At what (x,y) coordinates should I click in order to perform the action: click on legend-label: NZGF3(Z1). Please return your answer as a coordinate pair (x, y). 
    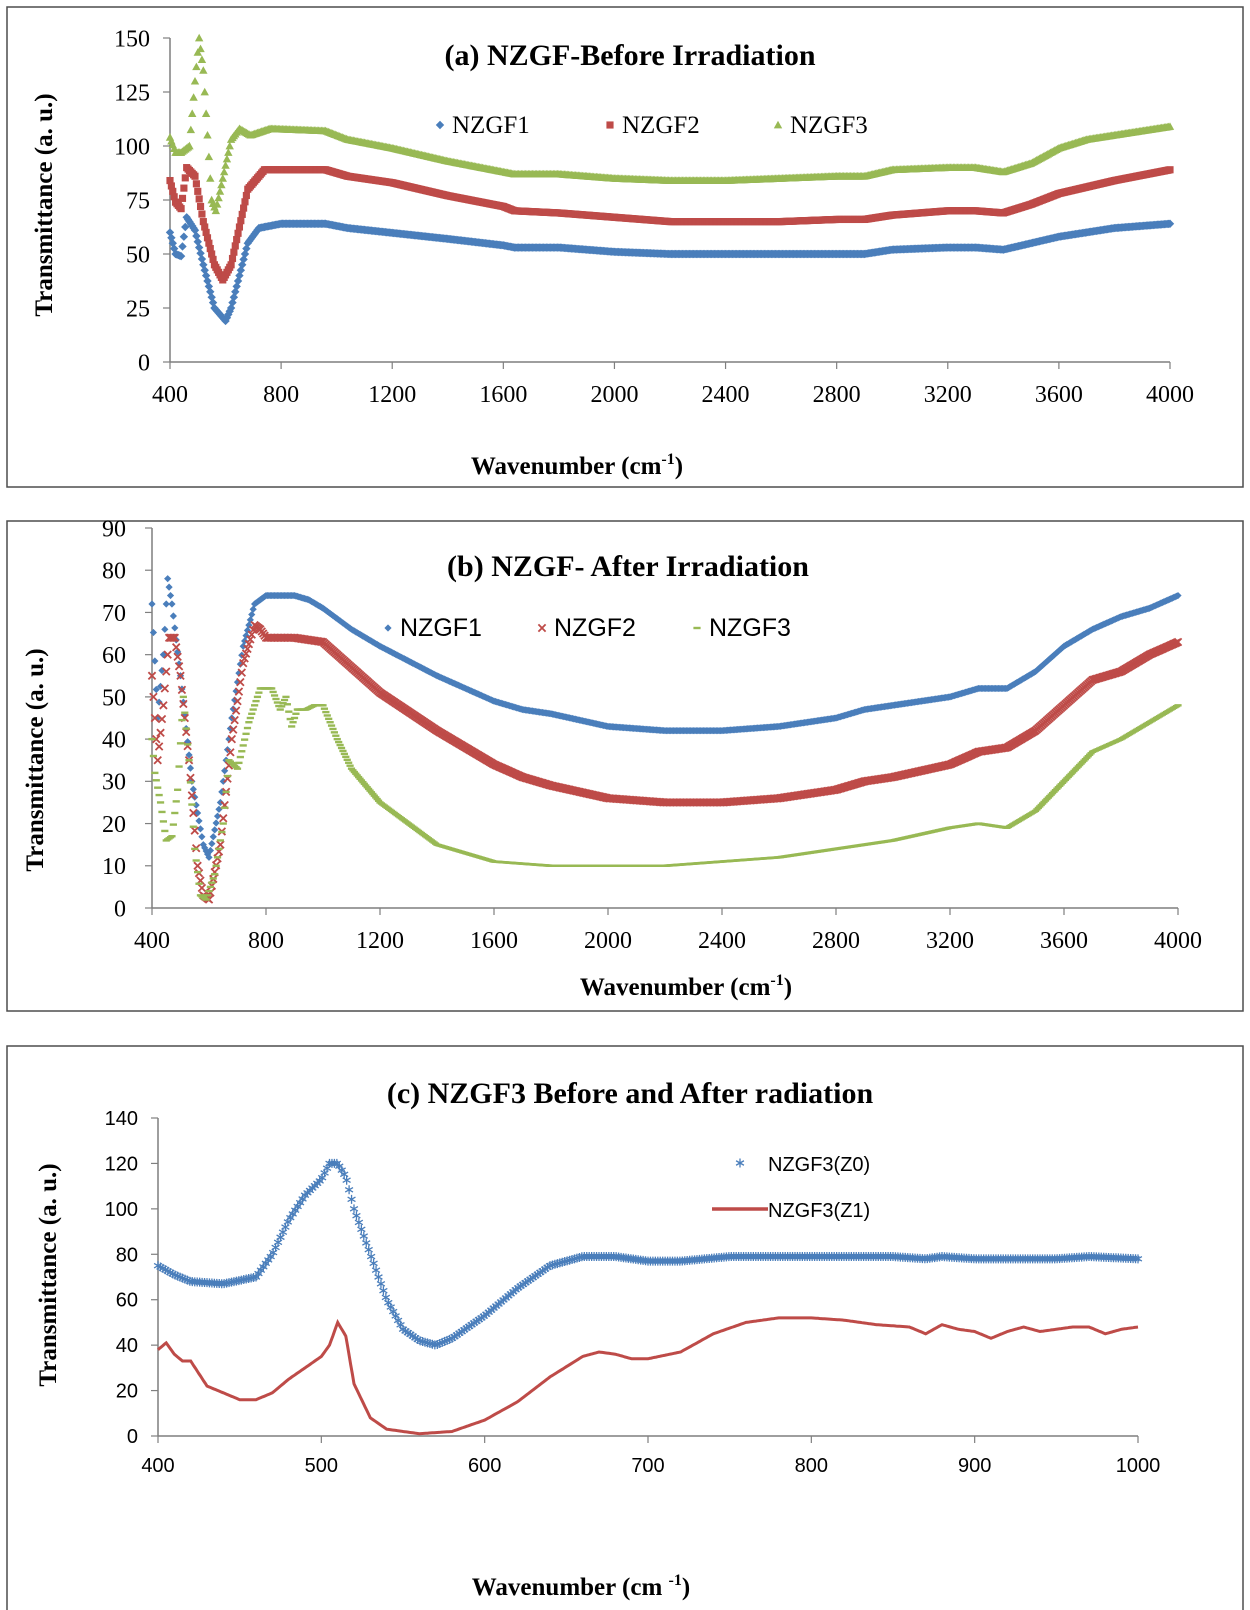
    Looking at the image, I should click on (819, 1211).